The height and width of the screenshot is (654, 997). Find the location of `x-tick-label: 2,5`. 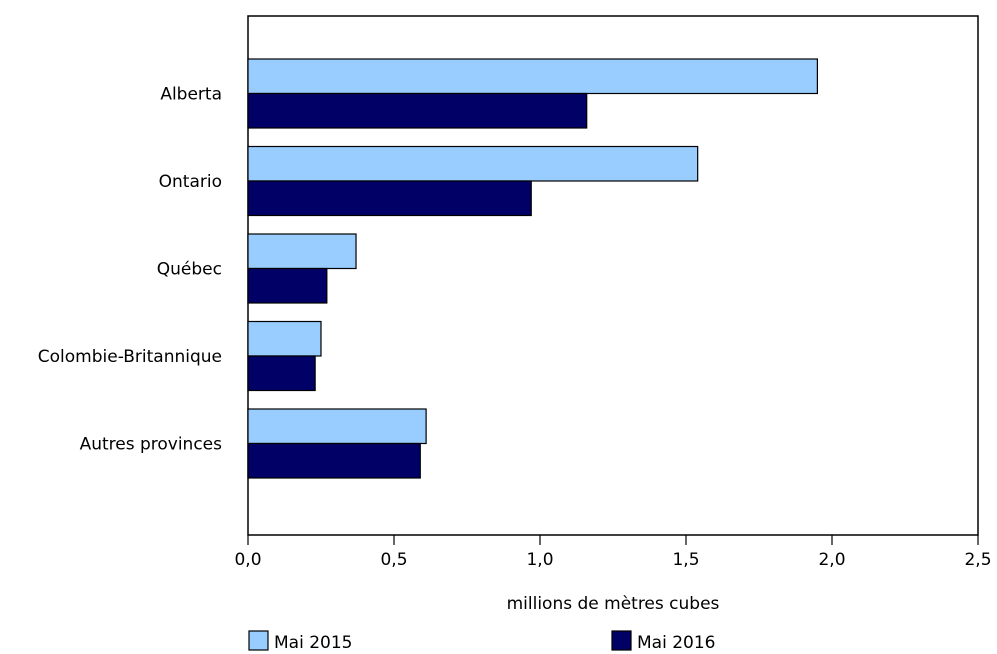

x-tick-label: 2,5 is located at coordinates (977, 560).